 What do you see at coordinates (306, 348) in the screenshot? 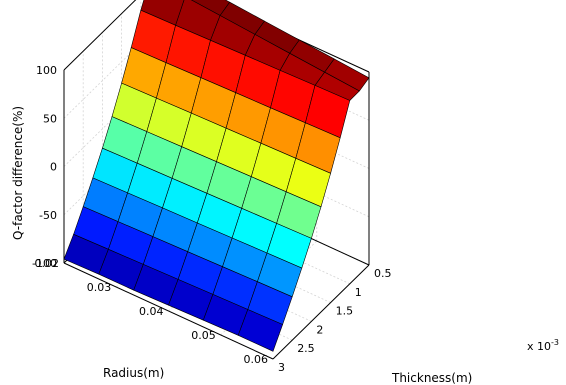
I see `x-tick-label: 2.5` at bounding box center [306, 348].